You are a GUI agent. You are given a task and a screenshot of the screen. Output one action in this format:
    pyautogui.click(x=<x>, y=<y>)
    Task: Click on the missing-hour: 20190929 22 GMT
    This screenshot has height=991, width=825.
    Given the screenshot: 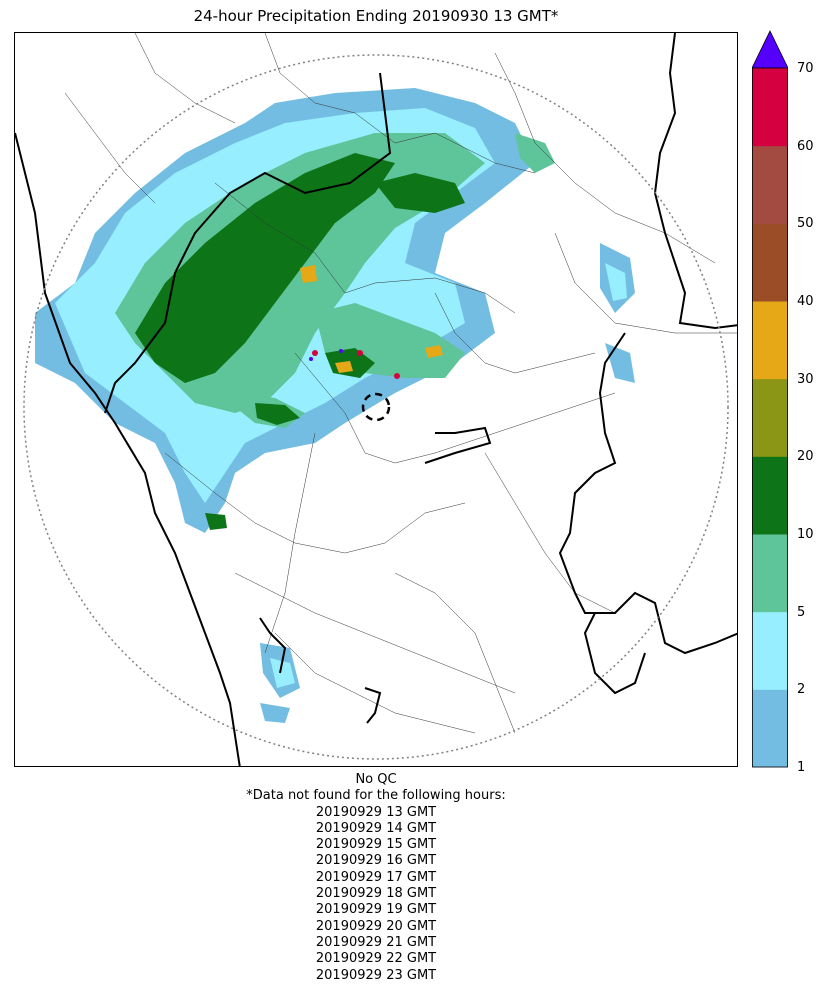 What is the action you would take?
    pyautogui.click(x=376, y=959)
    